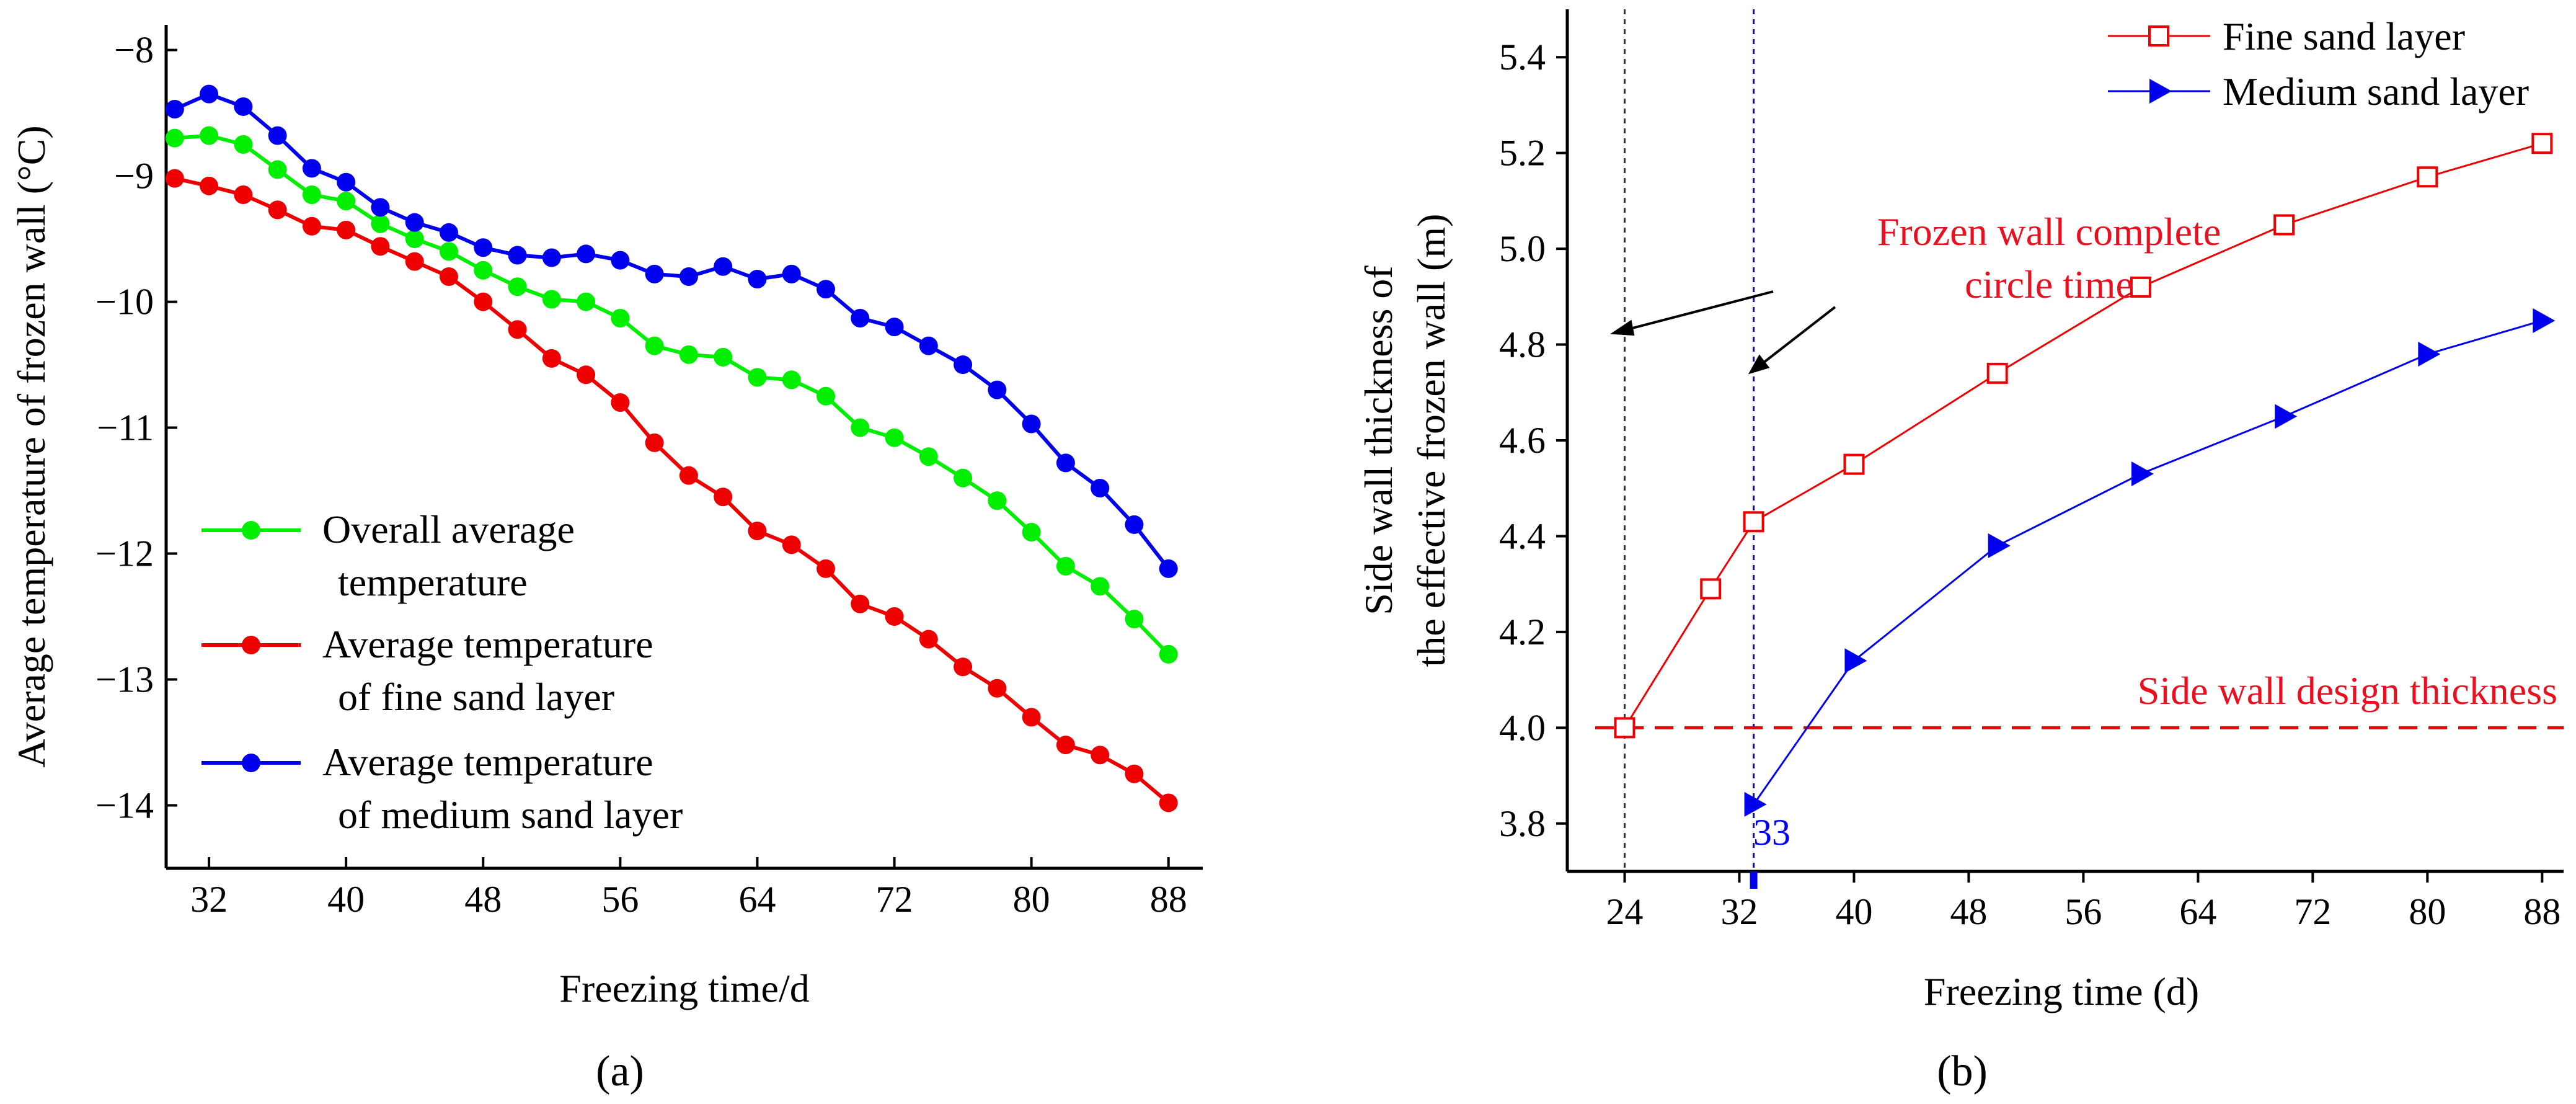 Image resolution: width=2576 pixels, height=1104 pixels. What do you see at coordinates (483, 900) in the screenshot?
I see `chart-a-x-tick-label: 48` at bounding box center [483, 900].